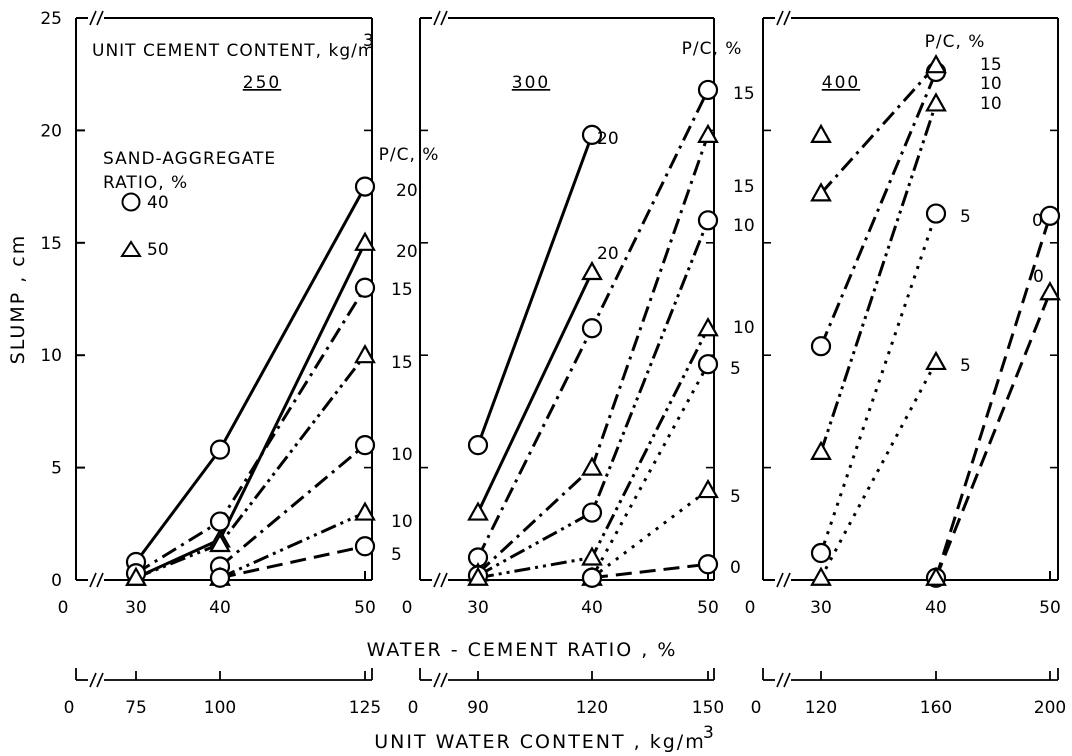 The width and height of the screenshot is (1072, 756). I want to click on pc-value-label: 5, so click(396, 555).